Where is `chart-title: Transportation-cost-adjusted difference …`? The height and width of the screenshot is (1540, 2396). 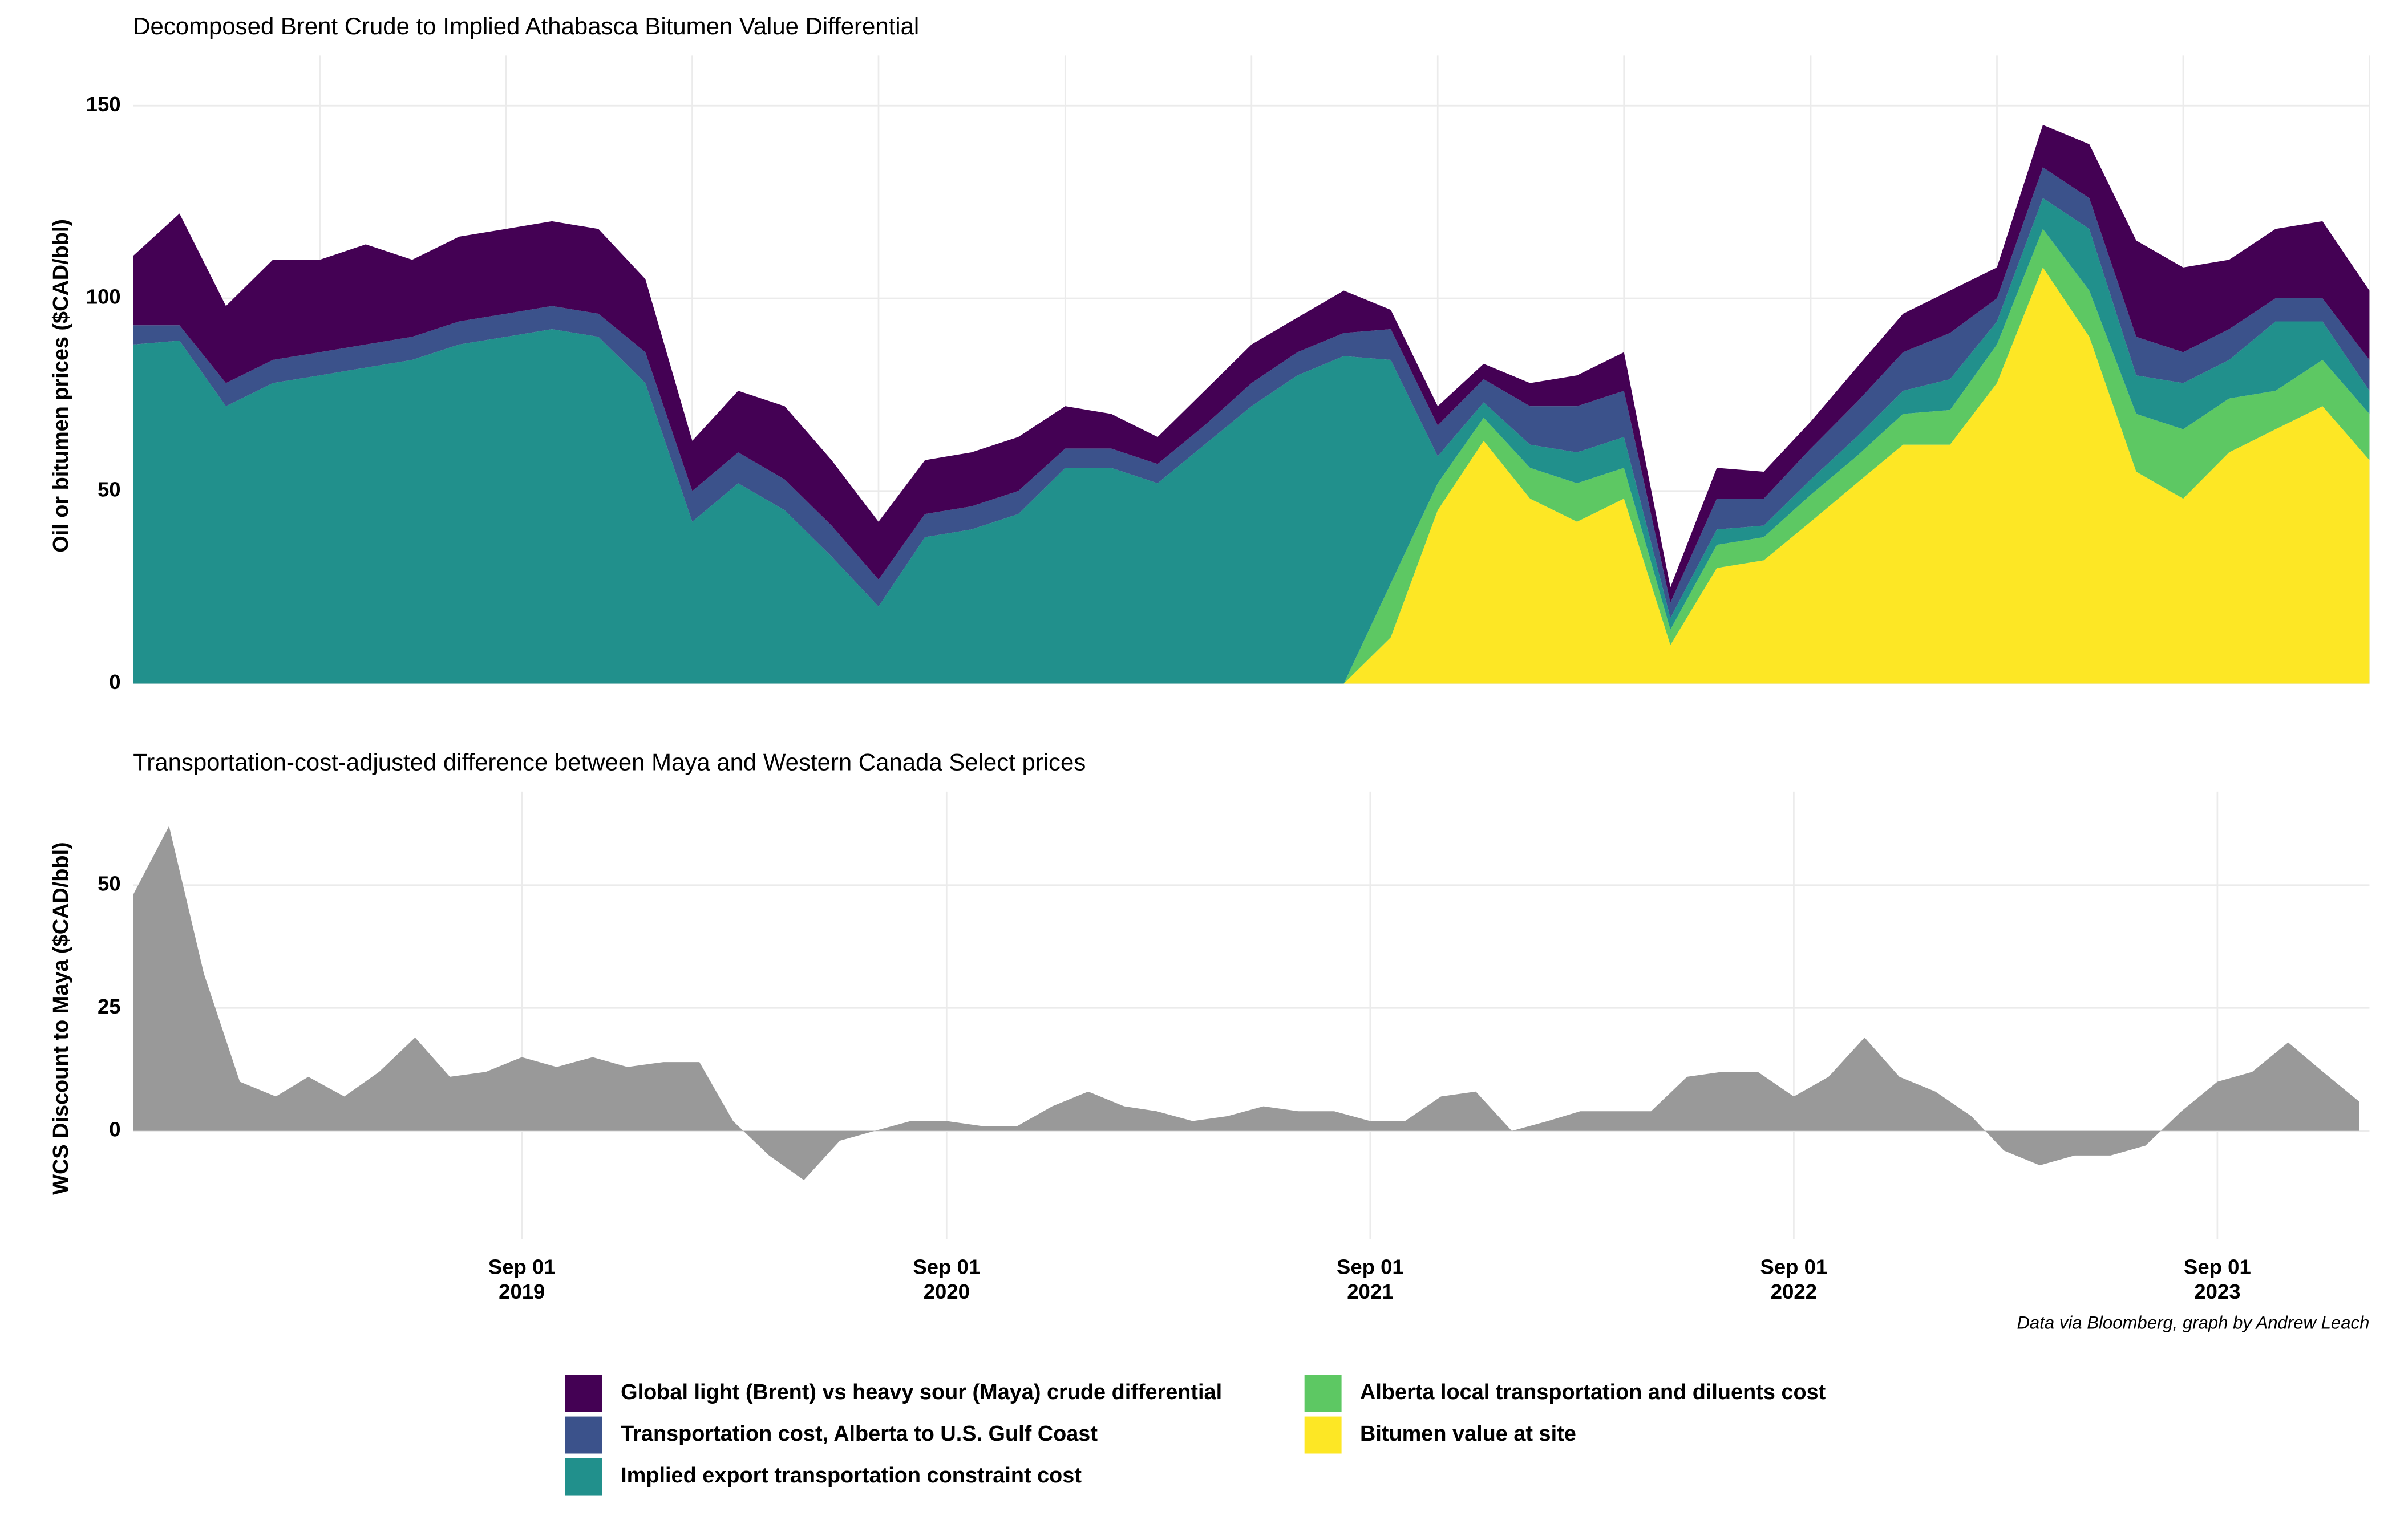
chart-title: Transportation-cost-adjusted difference … is located at coordinates (609, 762).